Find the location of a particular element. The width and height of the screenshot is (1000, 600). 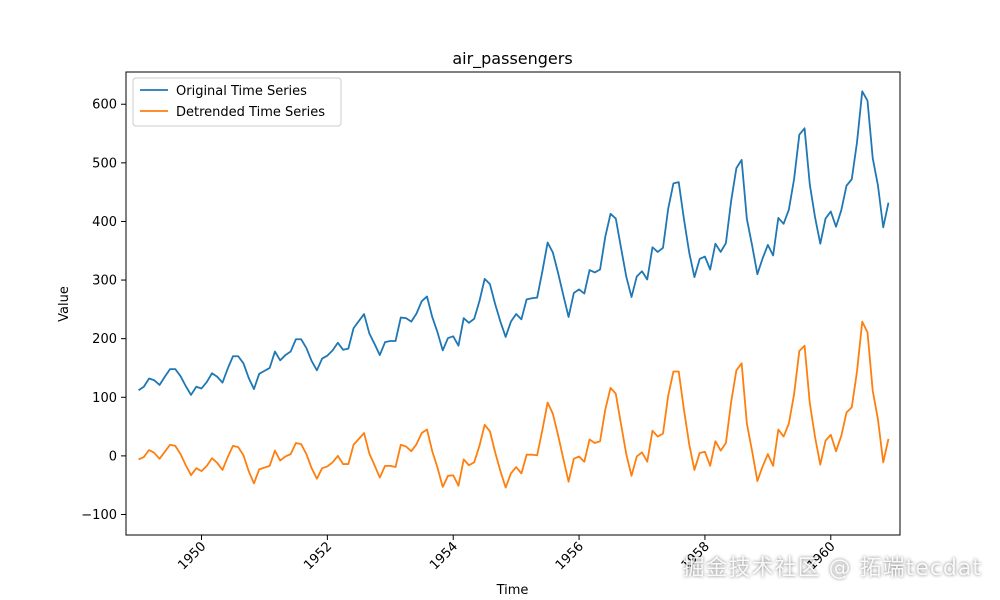

y-tick-label: 0 is located at coordinates (113, 456).